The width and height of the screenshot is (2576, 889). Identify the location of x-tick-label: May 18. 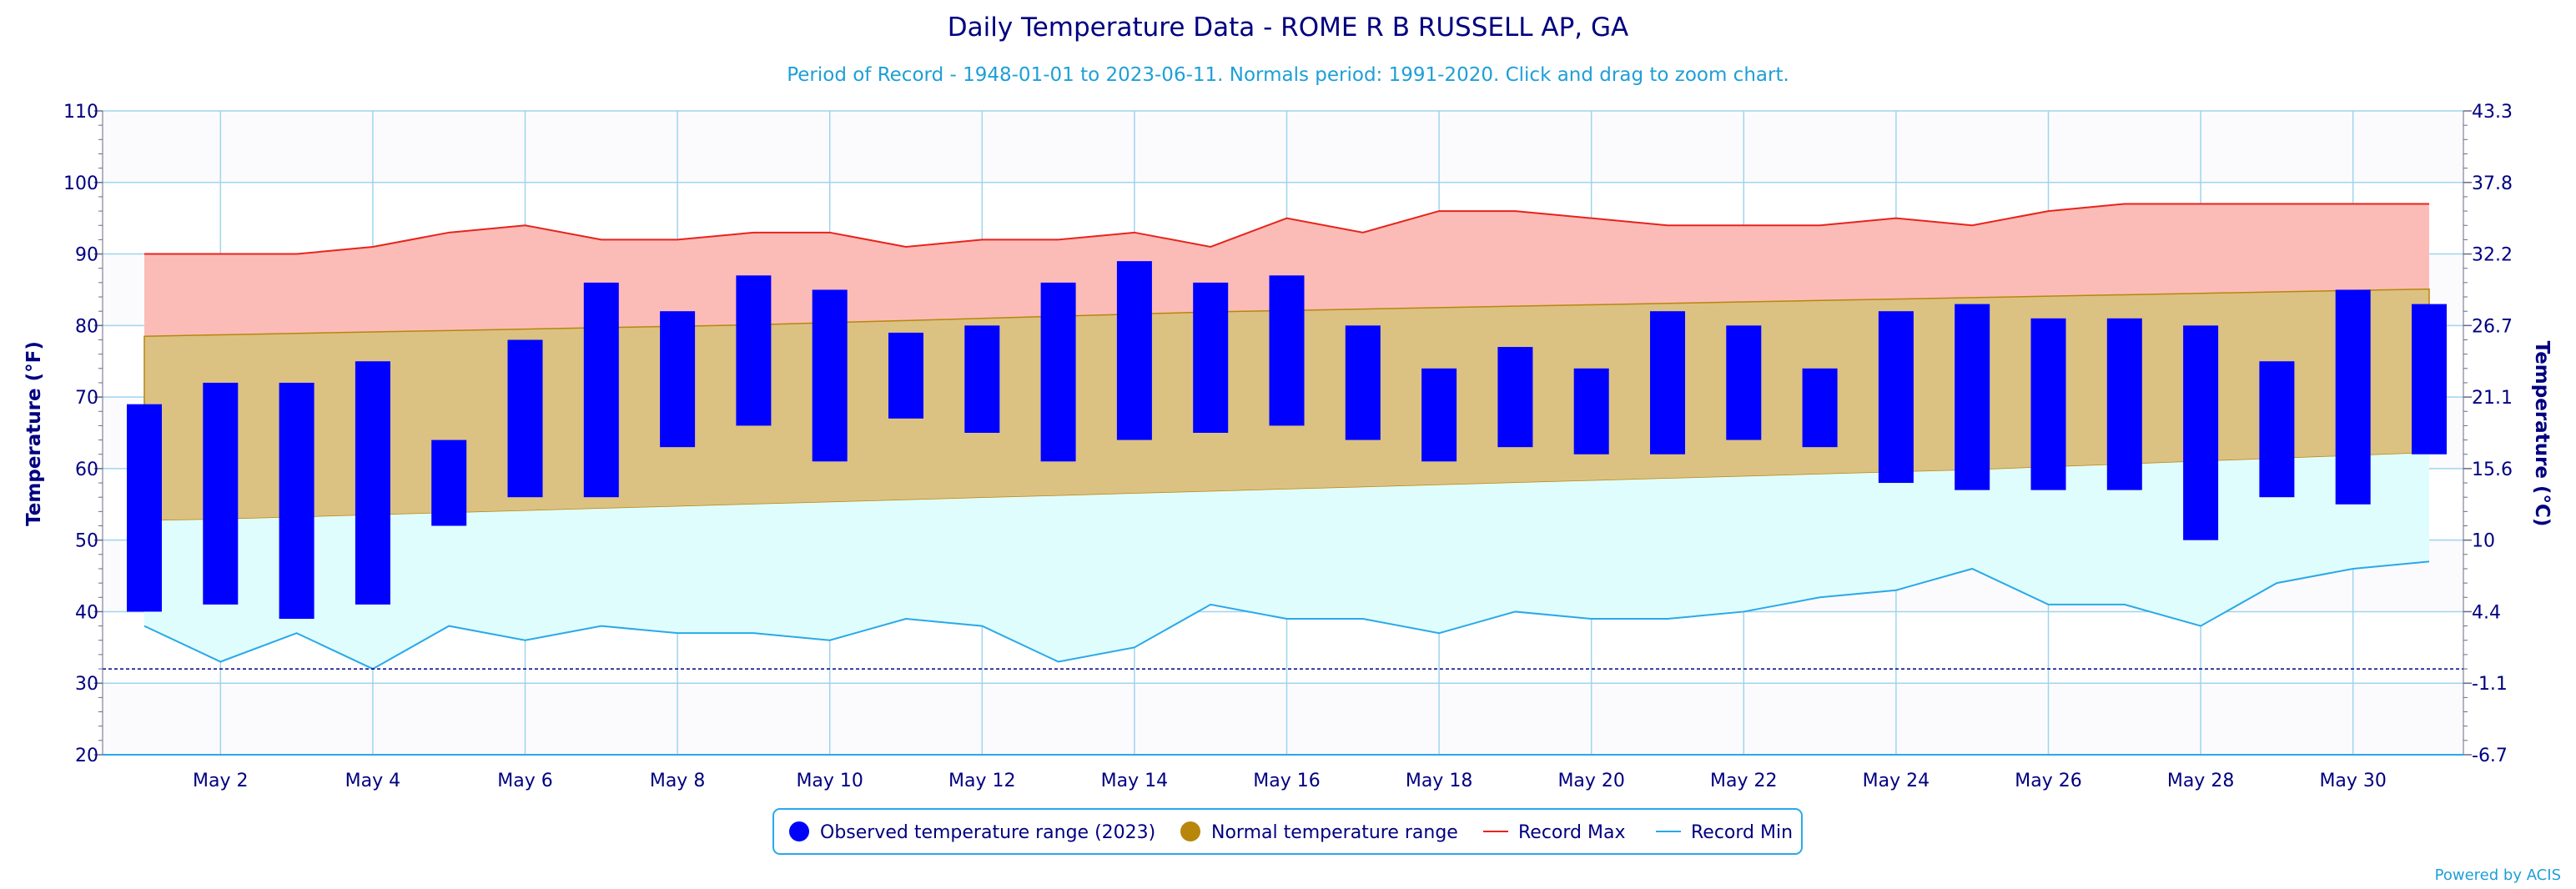
(1439, 781).